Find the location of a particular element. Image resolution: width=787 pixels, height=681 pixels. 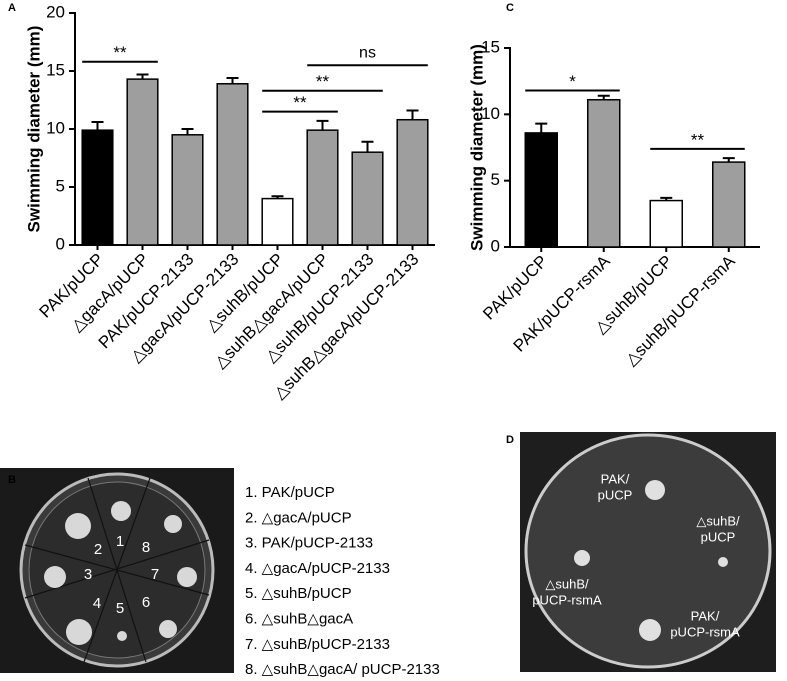

legend-item: 7. △suhB/pUCP-2133 is located at coordinates (317, 644).